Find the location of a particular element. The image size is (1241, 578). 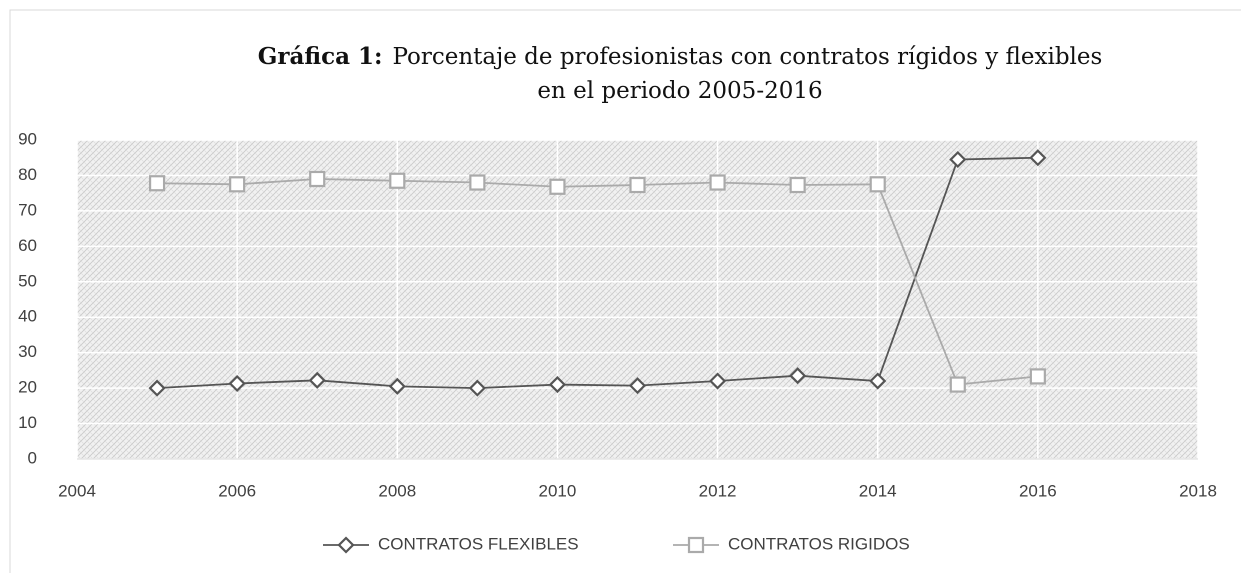

x-tick-label: 2010 is located at coordinates (558, 490).